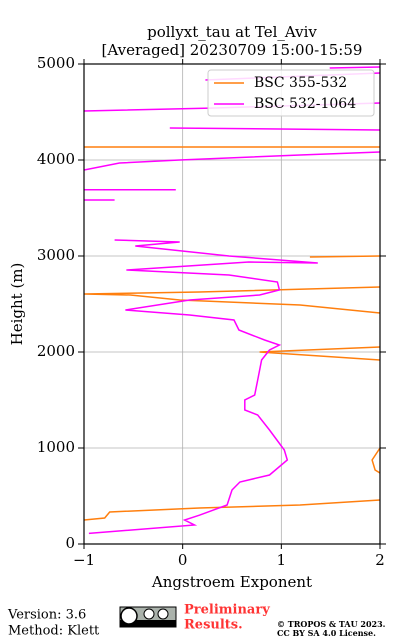 Image resolution: width=400 pixels, height=644 pixels. Describe the element at coordinates (56, 159) in the screenshot. I see `y-tick-label: 4000` at that location.